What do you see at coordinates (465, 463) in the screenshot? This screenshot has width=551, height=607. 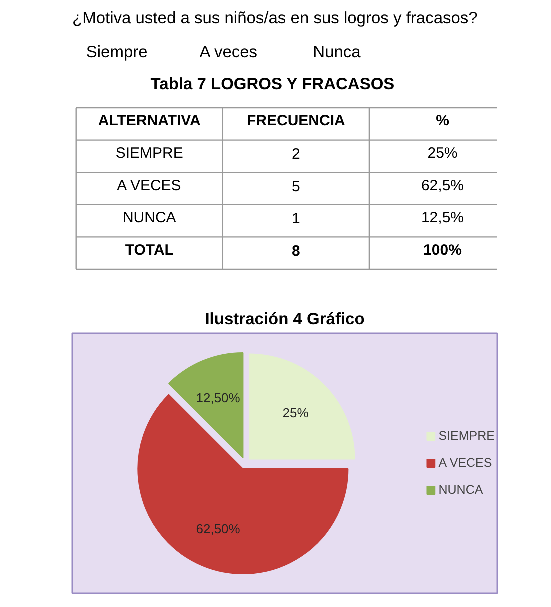 I see `legend-label: A VECES` at bounding box center [465, 463].